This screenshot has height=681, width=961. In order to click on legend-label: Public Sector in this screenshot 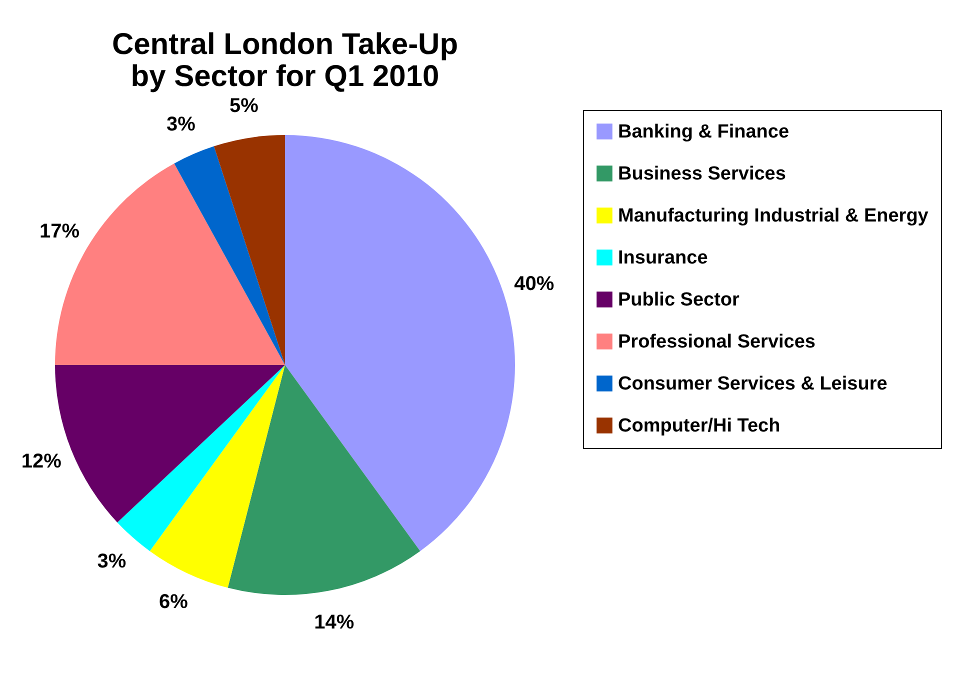, I will do `click(679, 300)`.